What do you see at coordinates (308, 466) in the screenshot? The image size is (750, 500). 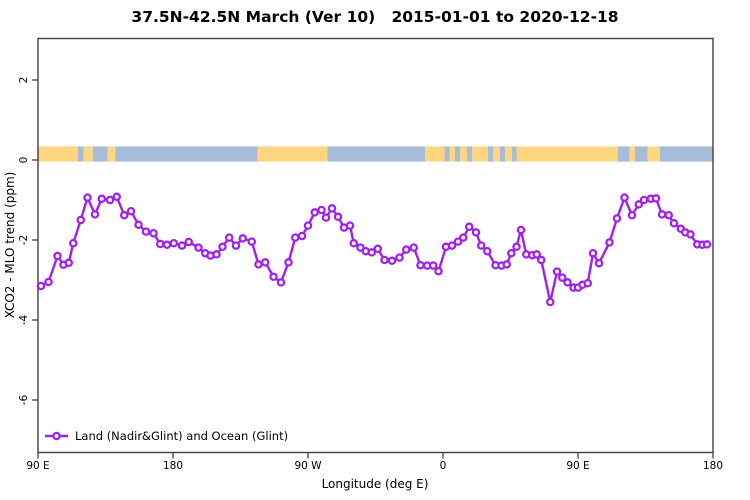 I see `x-tick-label: 90 W` at bounding box center [308, 466].